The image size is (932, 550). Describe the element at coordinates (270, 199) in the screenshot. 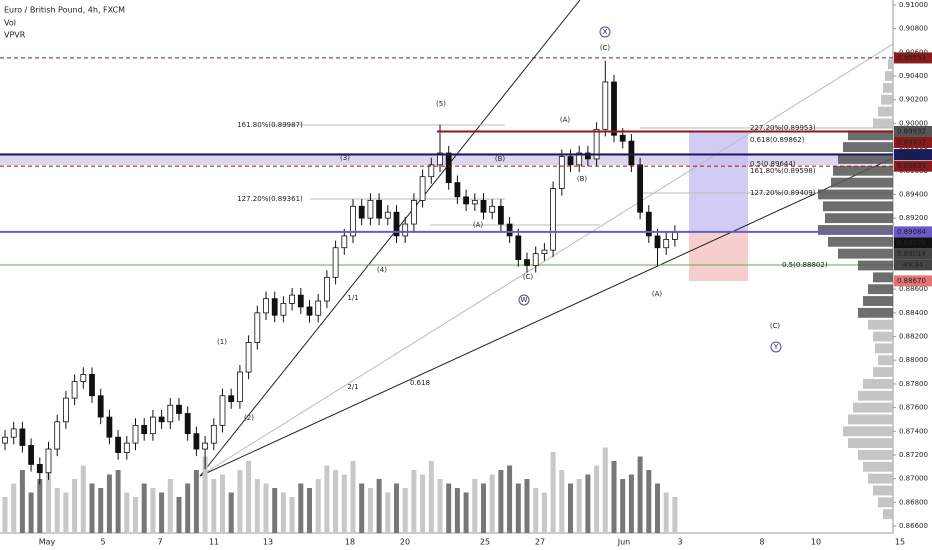

I see `annotation: 127.20%(0.89361)` at that location.